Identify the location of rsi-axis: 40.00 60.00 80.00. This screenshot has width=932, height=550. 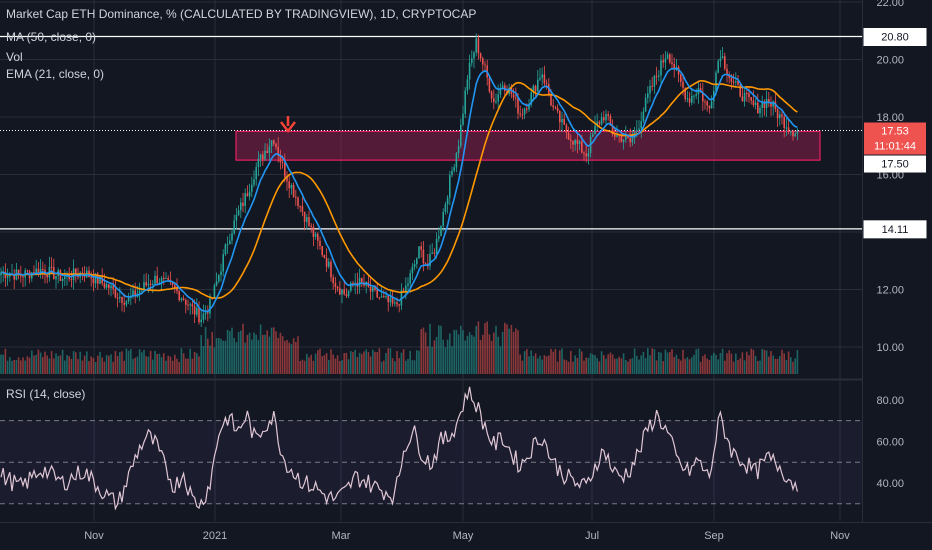
(890, 442).